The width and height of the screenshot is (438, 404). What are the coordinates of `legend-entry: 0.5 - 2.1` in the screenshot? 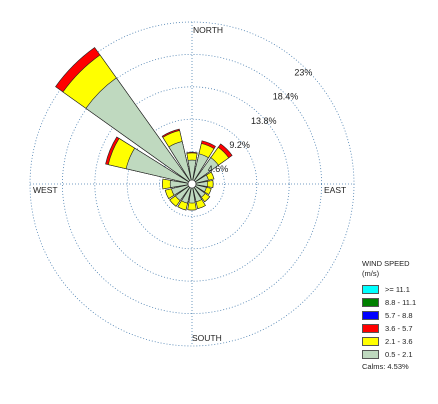 It's located at (400, 354).